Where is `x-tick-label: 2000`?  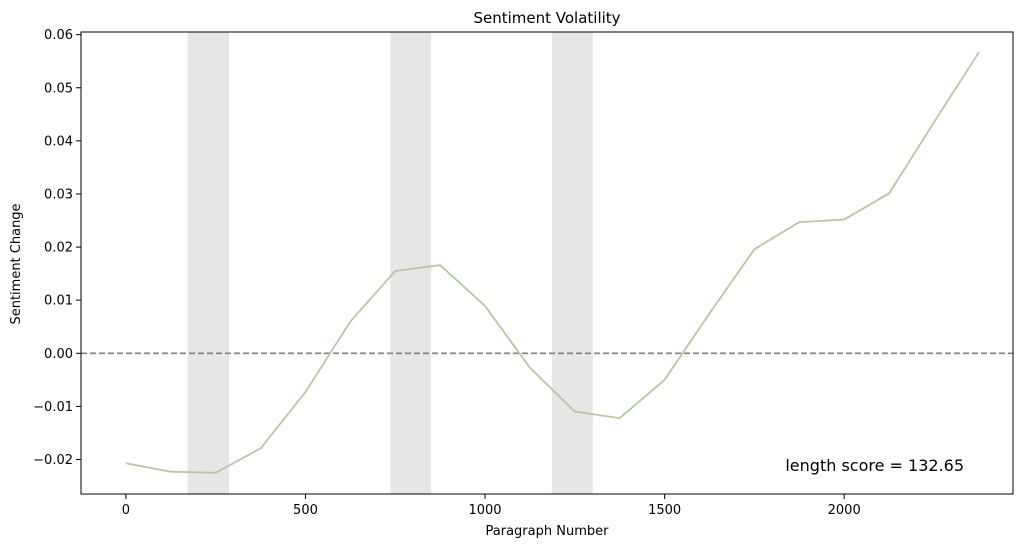
x-tick-label: 2000 is located at coordinates (844, 510).